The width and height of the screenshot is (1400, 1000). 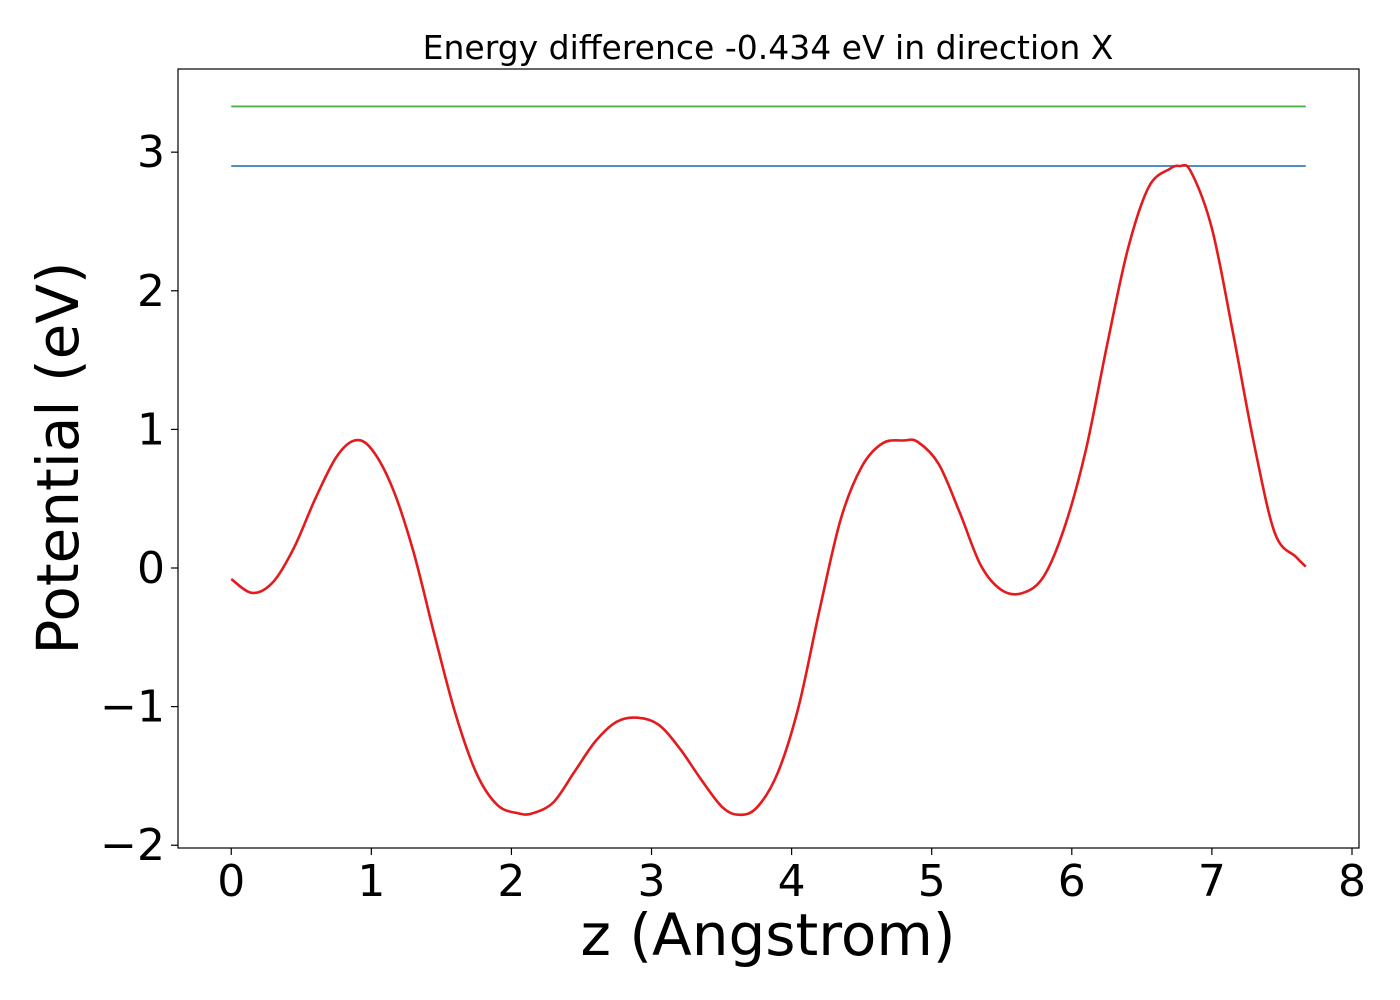 I want to click on x-tick-label: 3, so click(x=652, y=881).